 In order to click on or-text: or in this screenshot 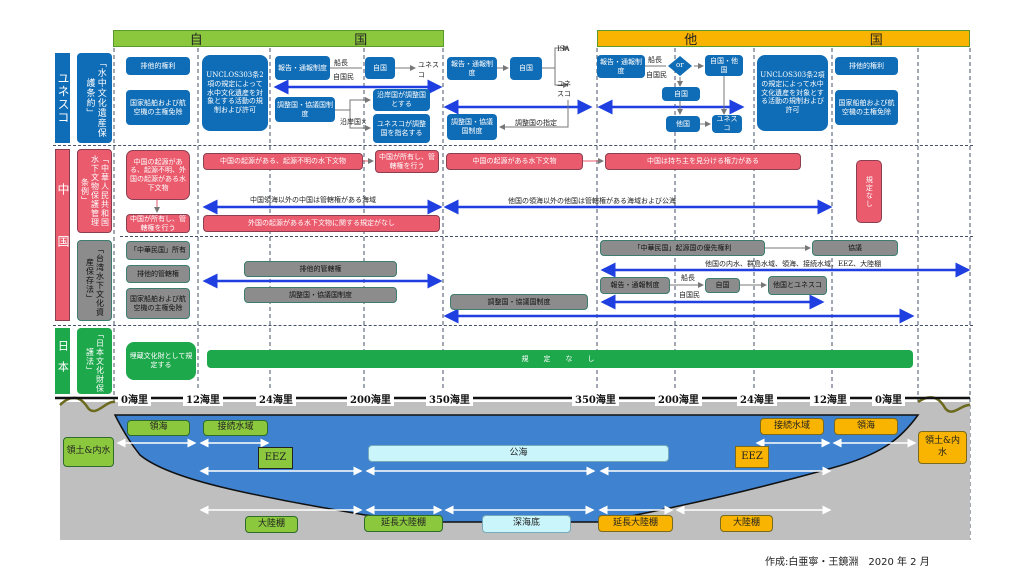, I will do `click(680, 65)`.